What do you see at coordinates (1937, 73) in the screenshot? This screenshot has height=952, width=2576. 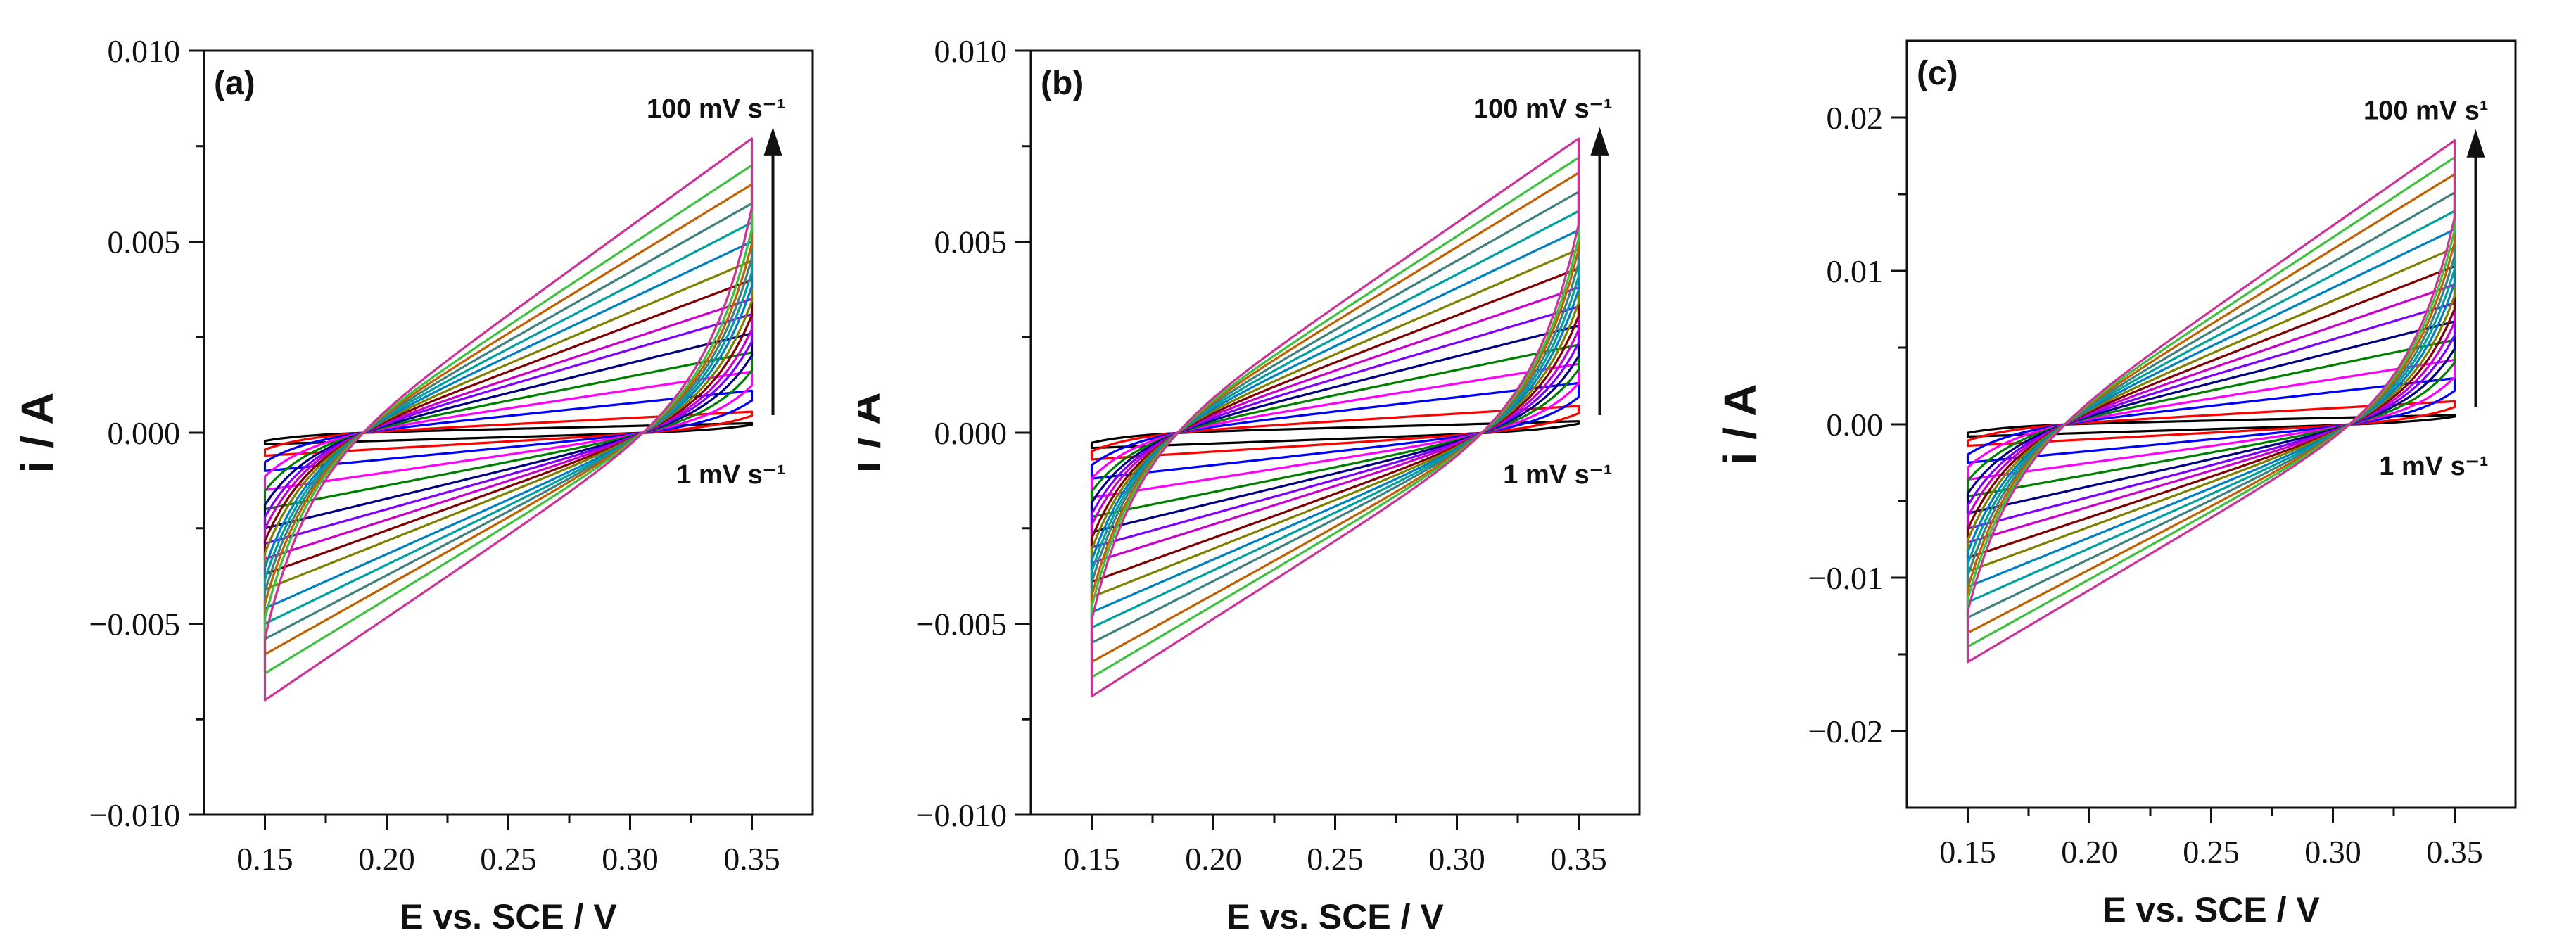 I see `panel-label: (c)` at bounding box center [1937, 73].